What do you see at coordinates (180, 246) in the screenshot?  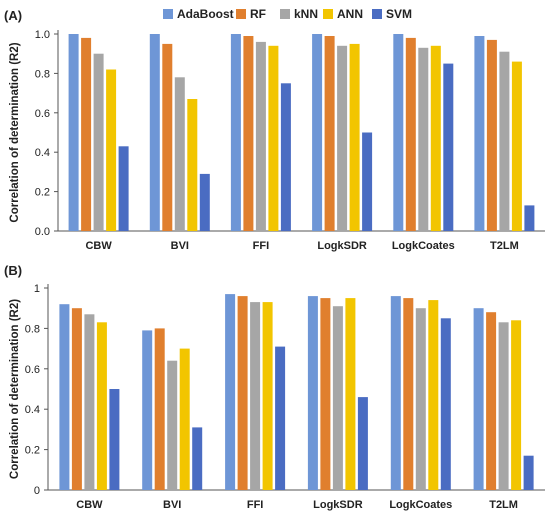 I see `x-category-label: BVI` at bounding box center [180, 246].